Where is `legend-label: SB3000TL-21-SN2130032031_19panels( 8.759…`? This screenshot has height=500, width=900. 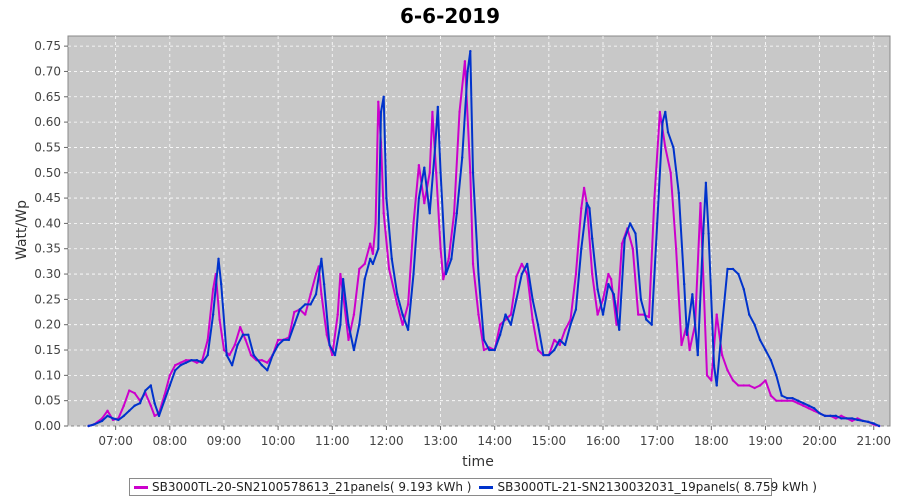 legend-label: SB3000TL-21-SN2130032031_19panels( 8.759… is located at coordinates (657, 487).